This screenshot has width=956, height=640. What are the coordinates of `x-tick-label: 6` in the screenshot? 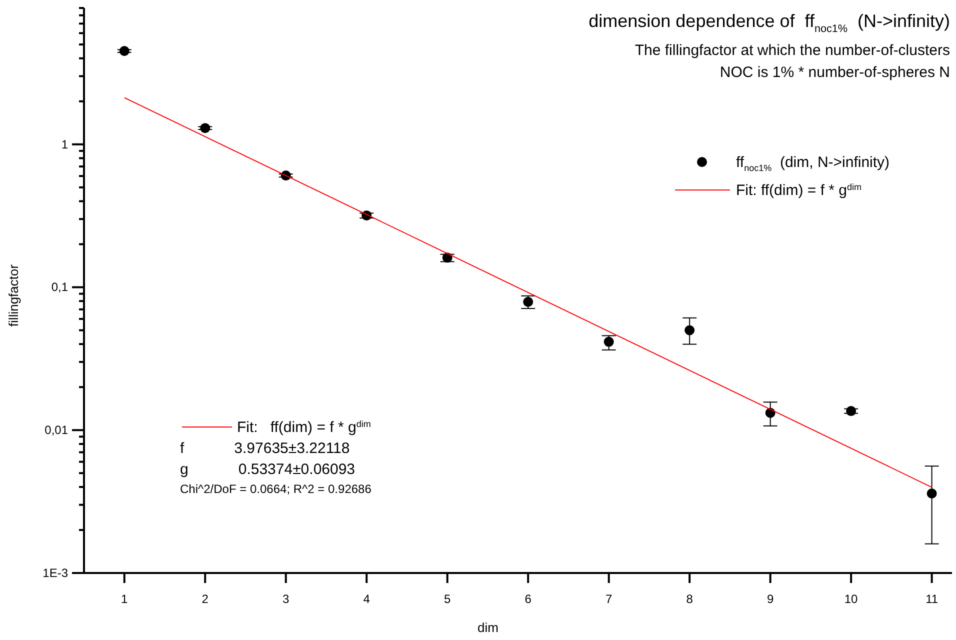 It's located at (528, 599).